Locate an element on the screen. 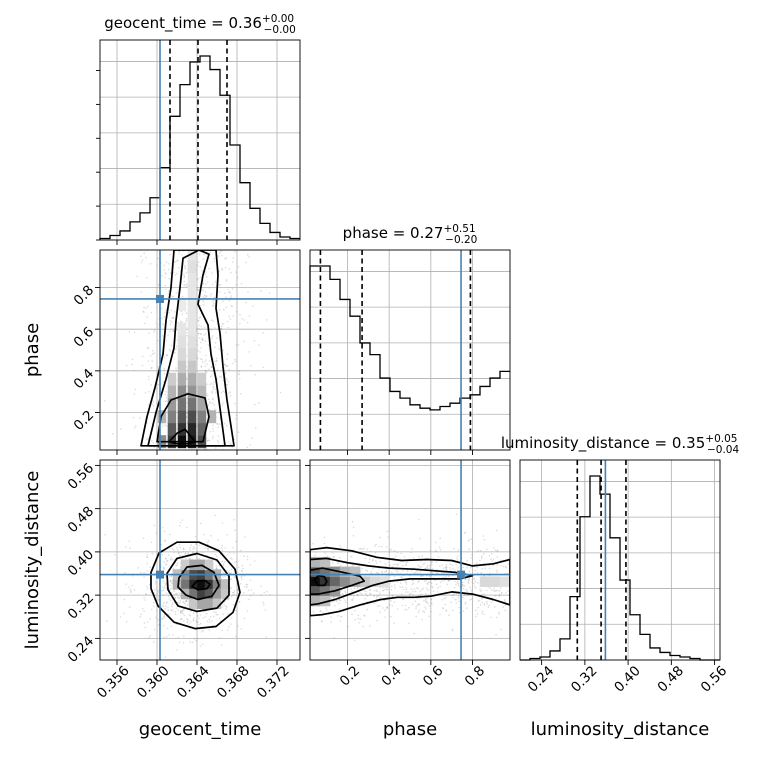  x-tick-label-geocent_time: 0.360 is located at coordinates (153, 682).